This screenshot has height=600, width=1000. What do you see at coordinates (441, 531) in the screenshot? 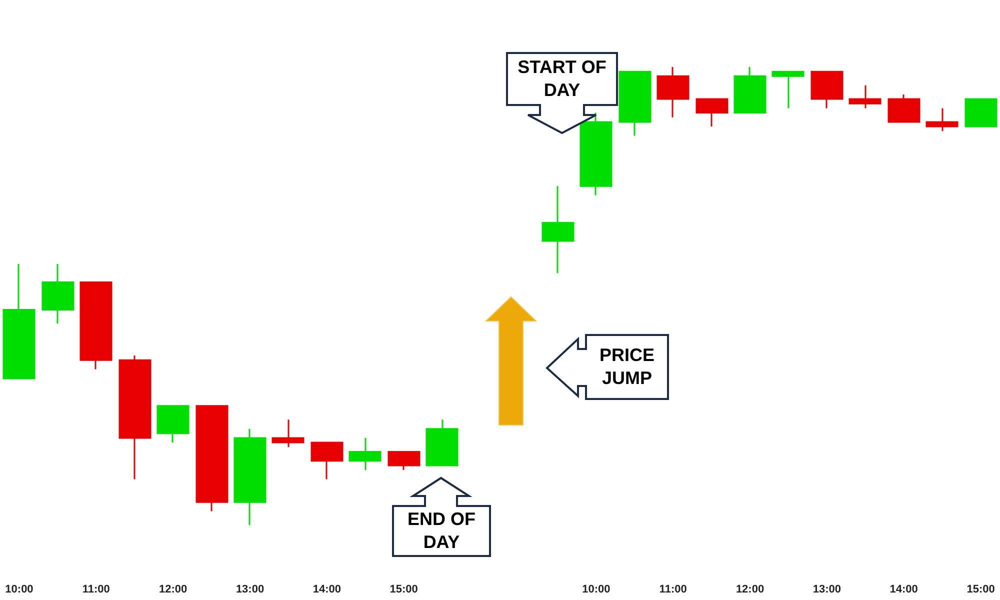
I see `annotation: END OF DAY` at bounding box center [441, 531].